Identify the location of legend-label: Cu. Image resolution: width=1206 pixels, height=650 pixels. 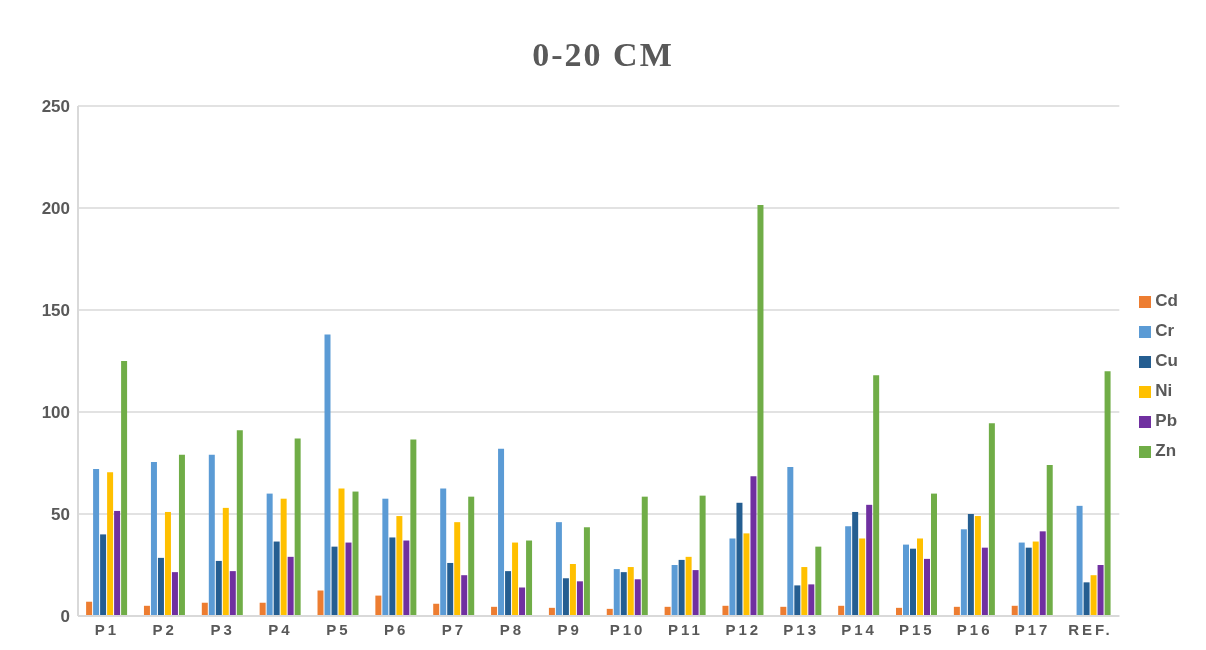
(1166, 360).